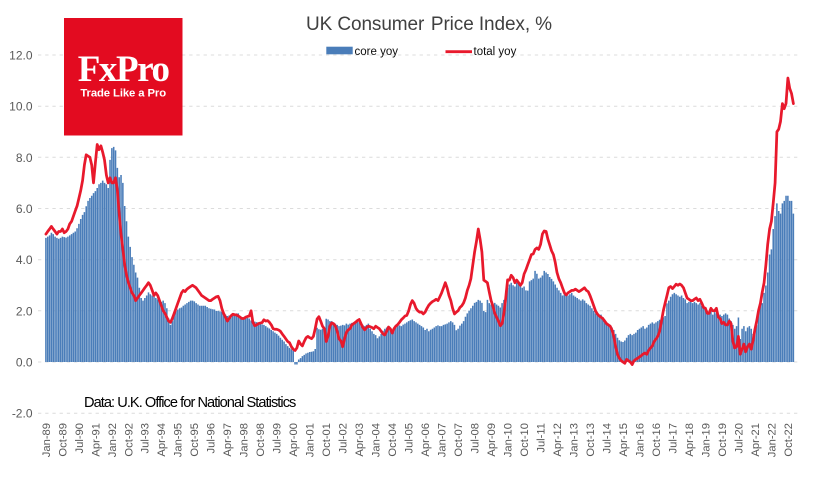 Image resolution: width=839 pixels, height=479 pixels. What do you see at coordinates (47, 440) in the screenshot?
I see `svg-text: Jan-89` at bounding box center [47, 440].